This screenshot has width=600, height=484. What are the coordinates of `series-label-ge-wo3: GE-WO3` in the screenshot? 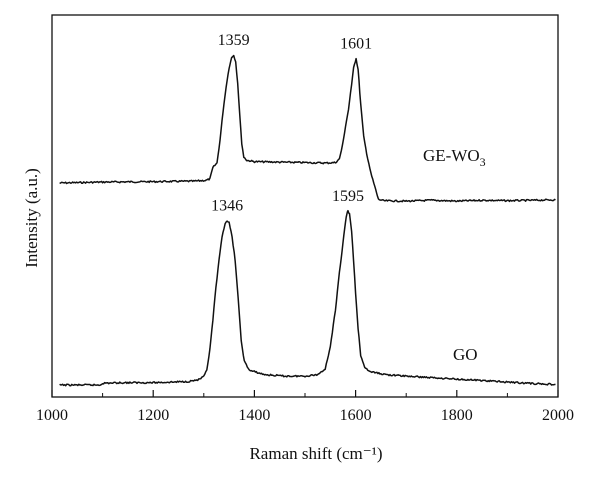 It's located at (454, 157).